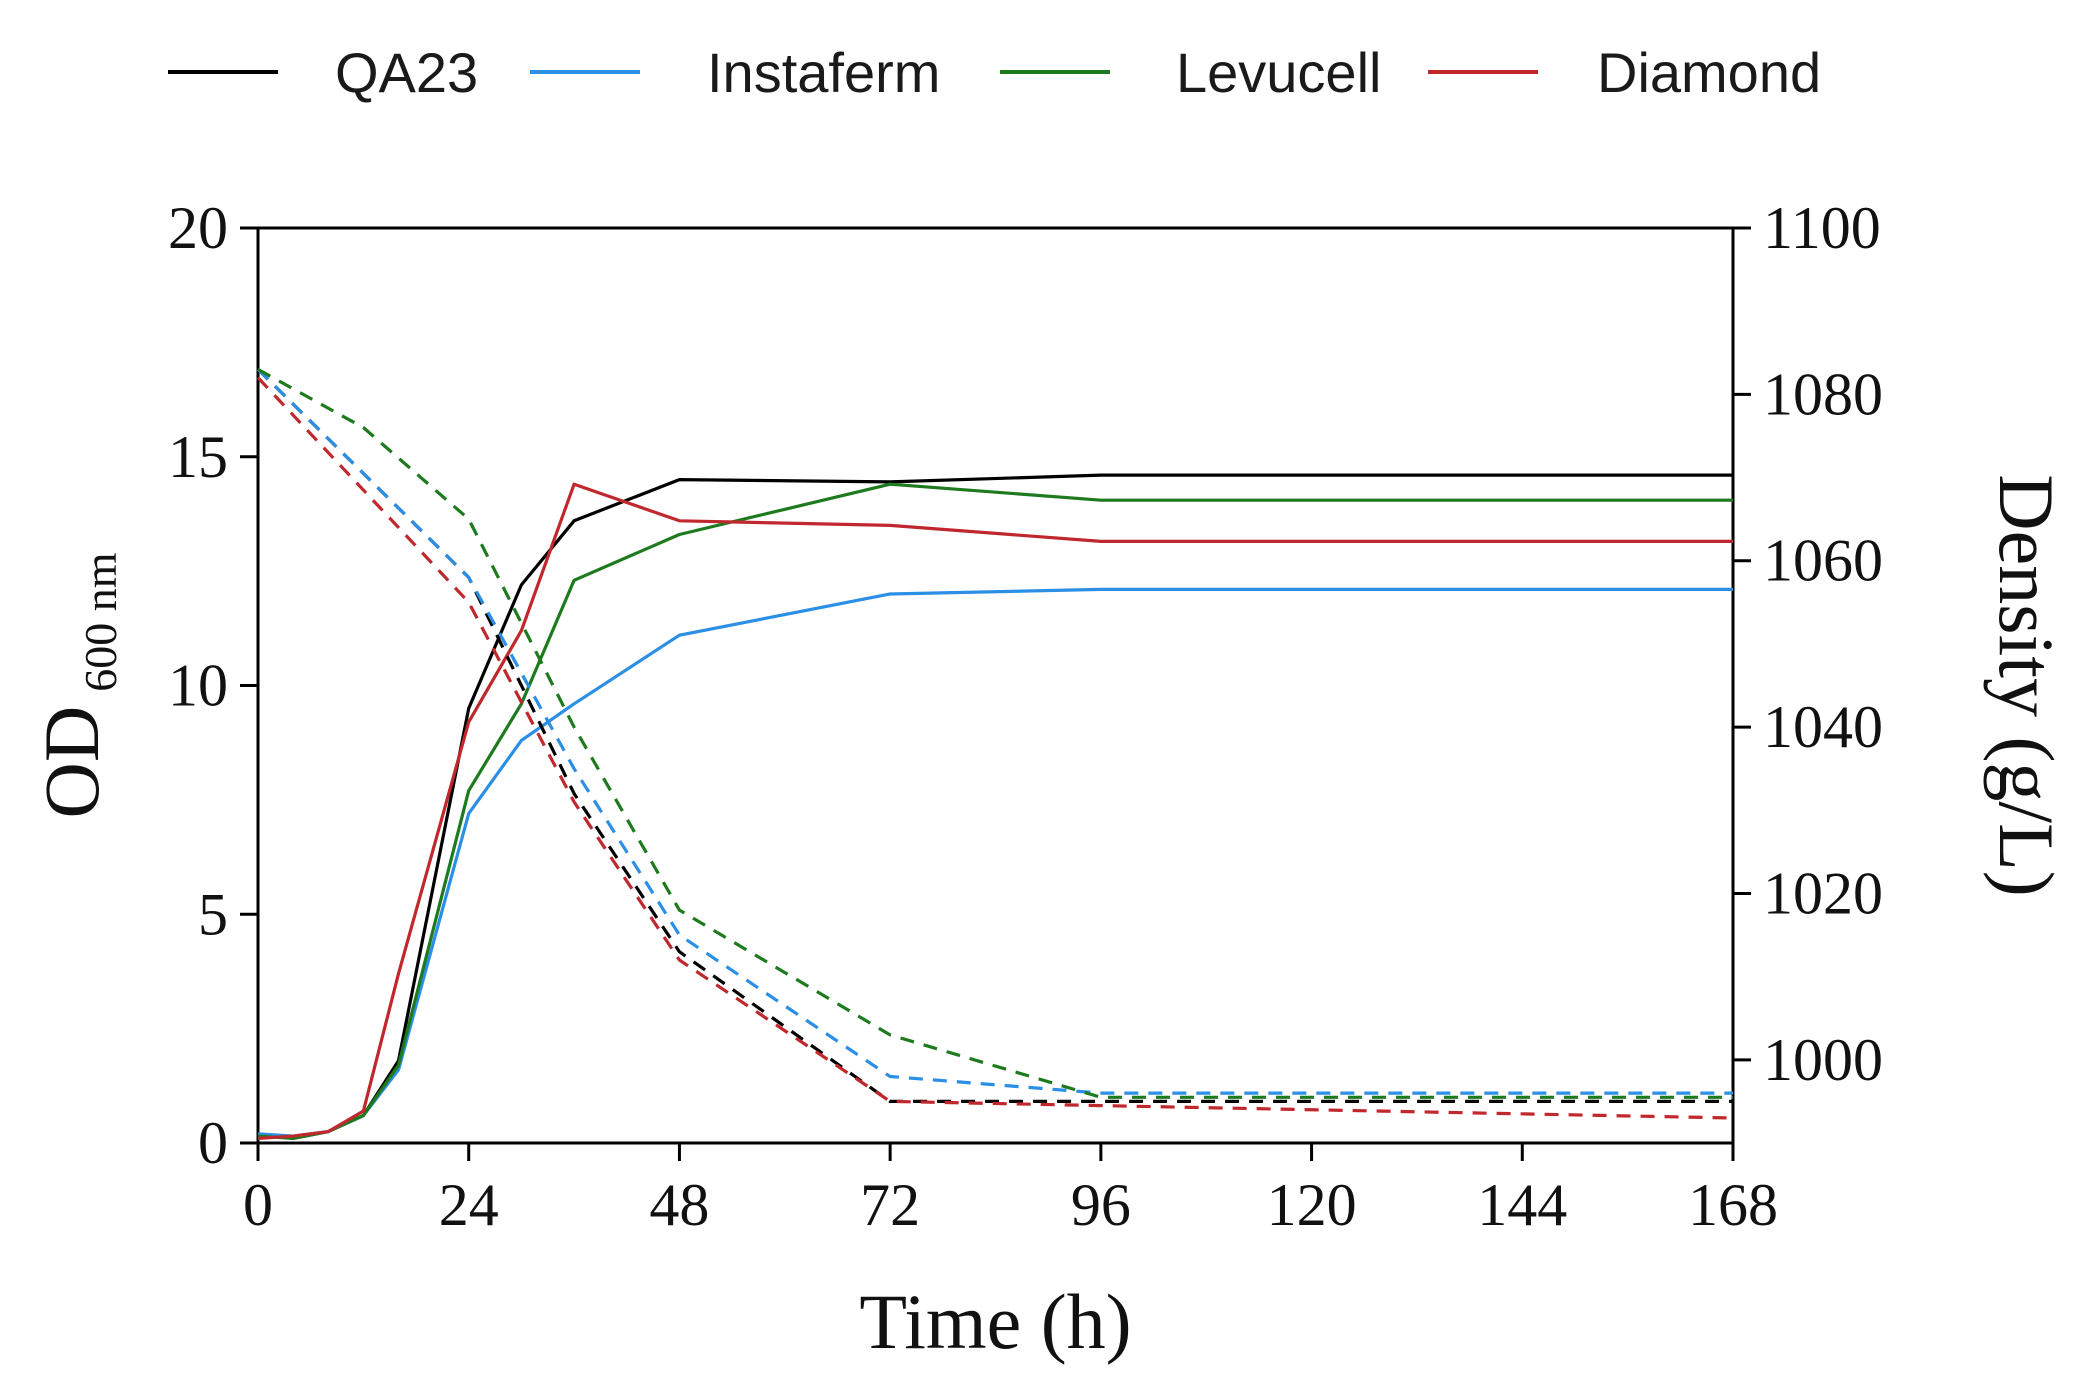 The width and height of the screenshot is (2097, 1398). What do you see at coordinates (679, 1205) in the screenshot?
I see `x-tick-label: 48` at bounding box center [679, 1205].